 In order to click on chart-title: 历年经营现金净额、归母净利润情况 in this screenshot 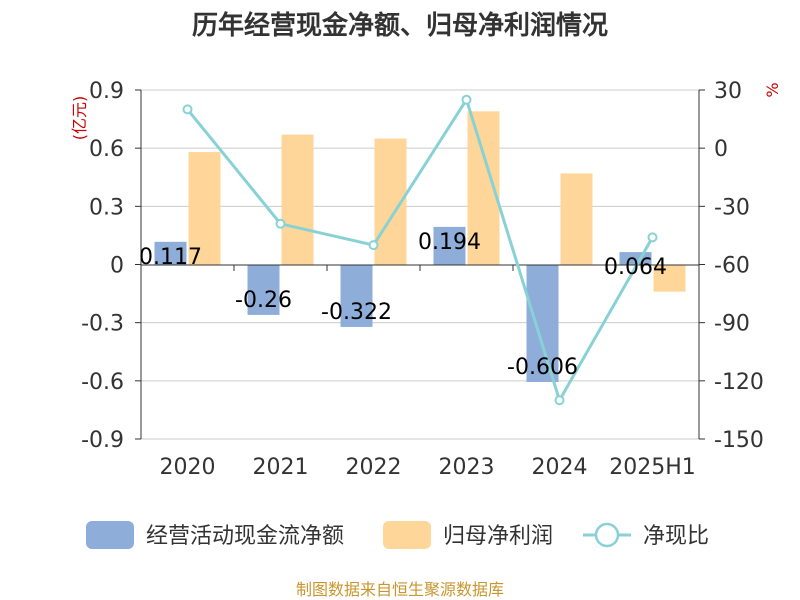, I will do `click(400, 25)`.